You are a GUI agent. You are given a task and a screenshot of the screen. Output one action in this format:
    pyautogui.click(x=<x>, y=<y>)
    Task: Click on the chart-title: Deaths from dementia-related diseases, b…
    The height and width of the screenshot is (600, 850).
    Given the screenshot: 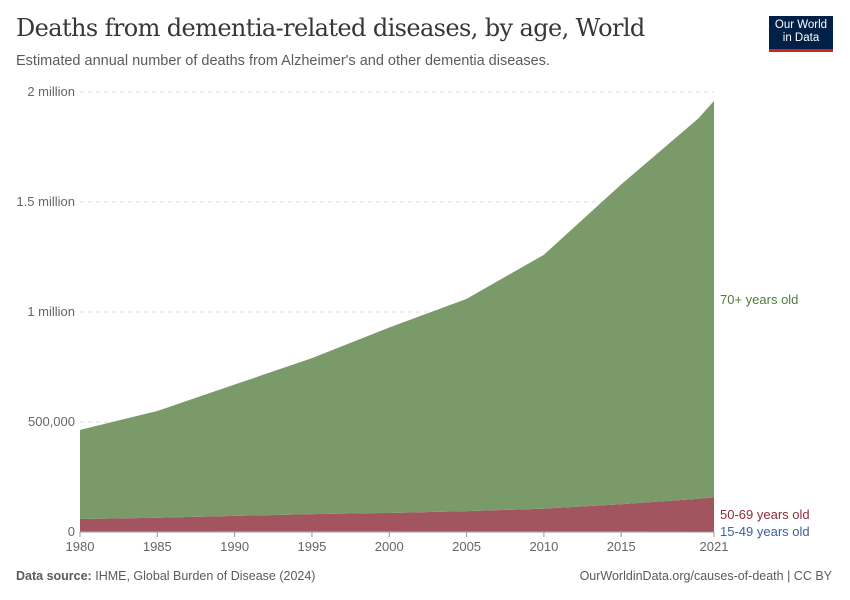 What is the action you would take?
    pyautogui.click(x=330, y=28)
    